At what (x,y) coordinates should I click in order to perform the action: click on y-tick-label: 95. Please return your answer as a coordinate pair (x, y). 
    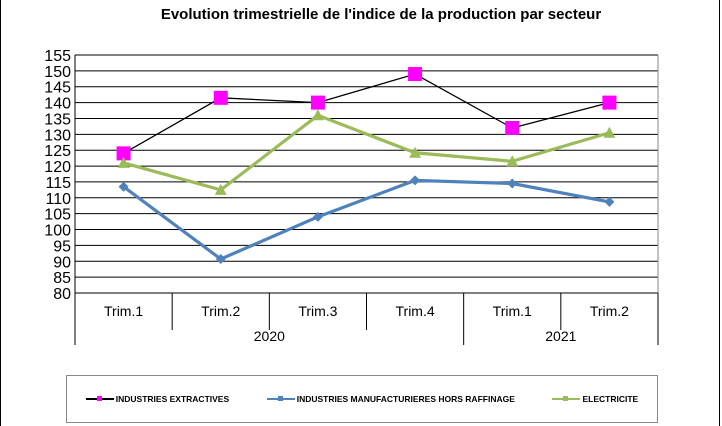
    Looking at the image, I should click on (62, 246).